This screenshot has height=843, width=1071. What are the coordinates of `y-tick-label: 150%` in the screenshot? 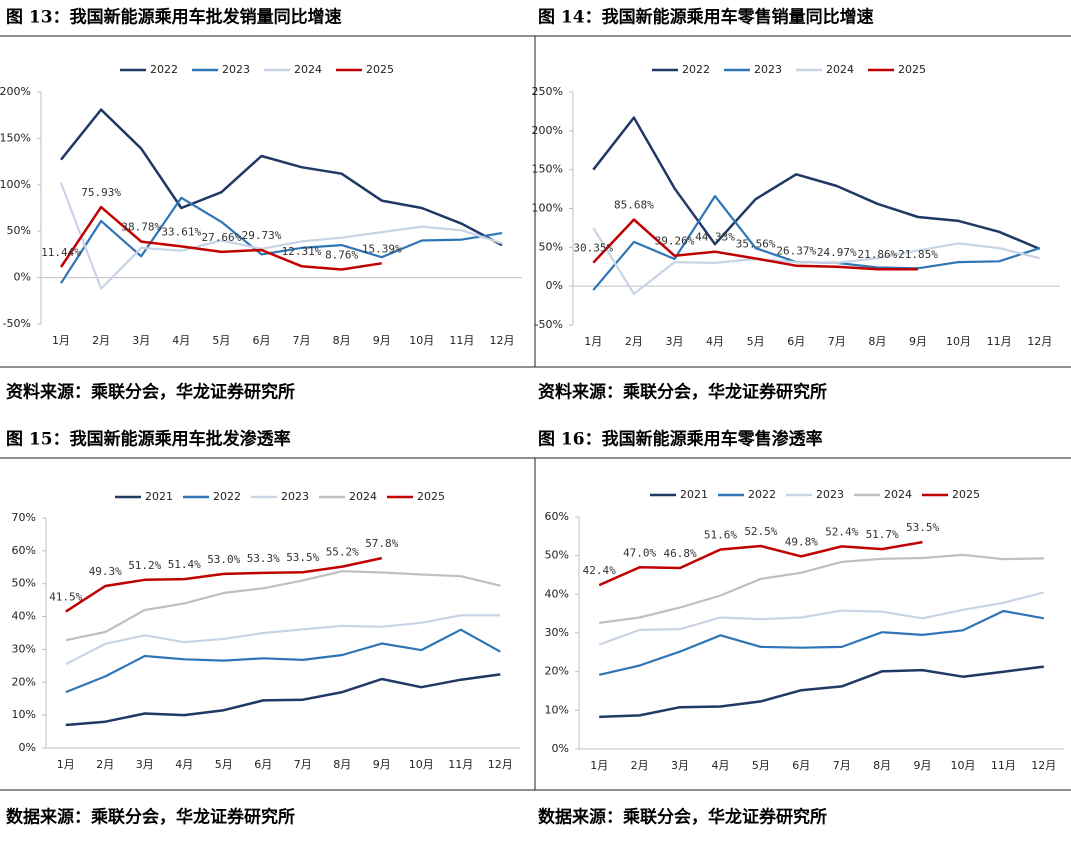 It's located at (547, 169).